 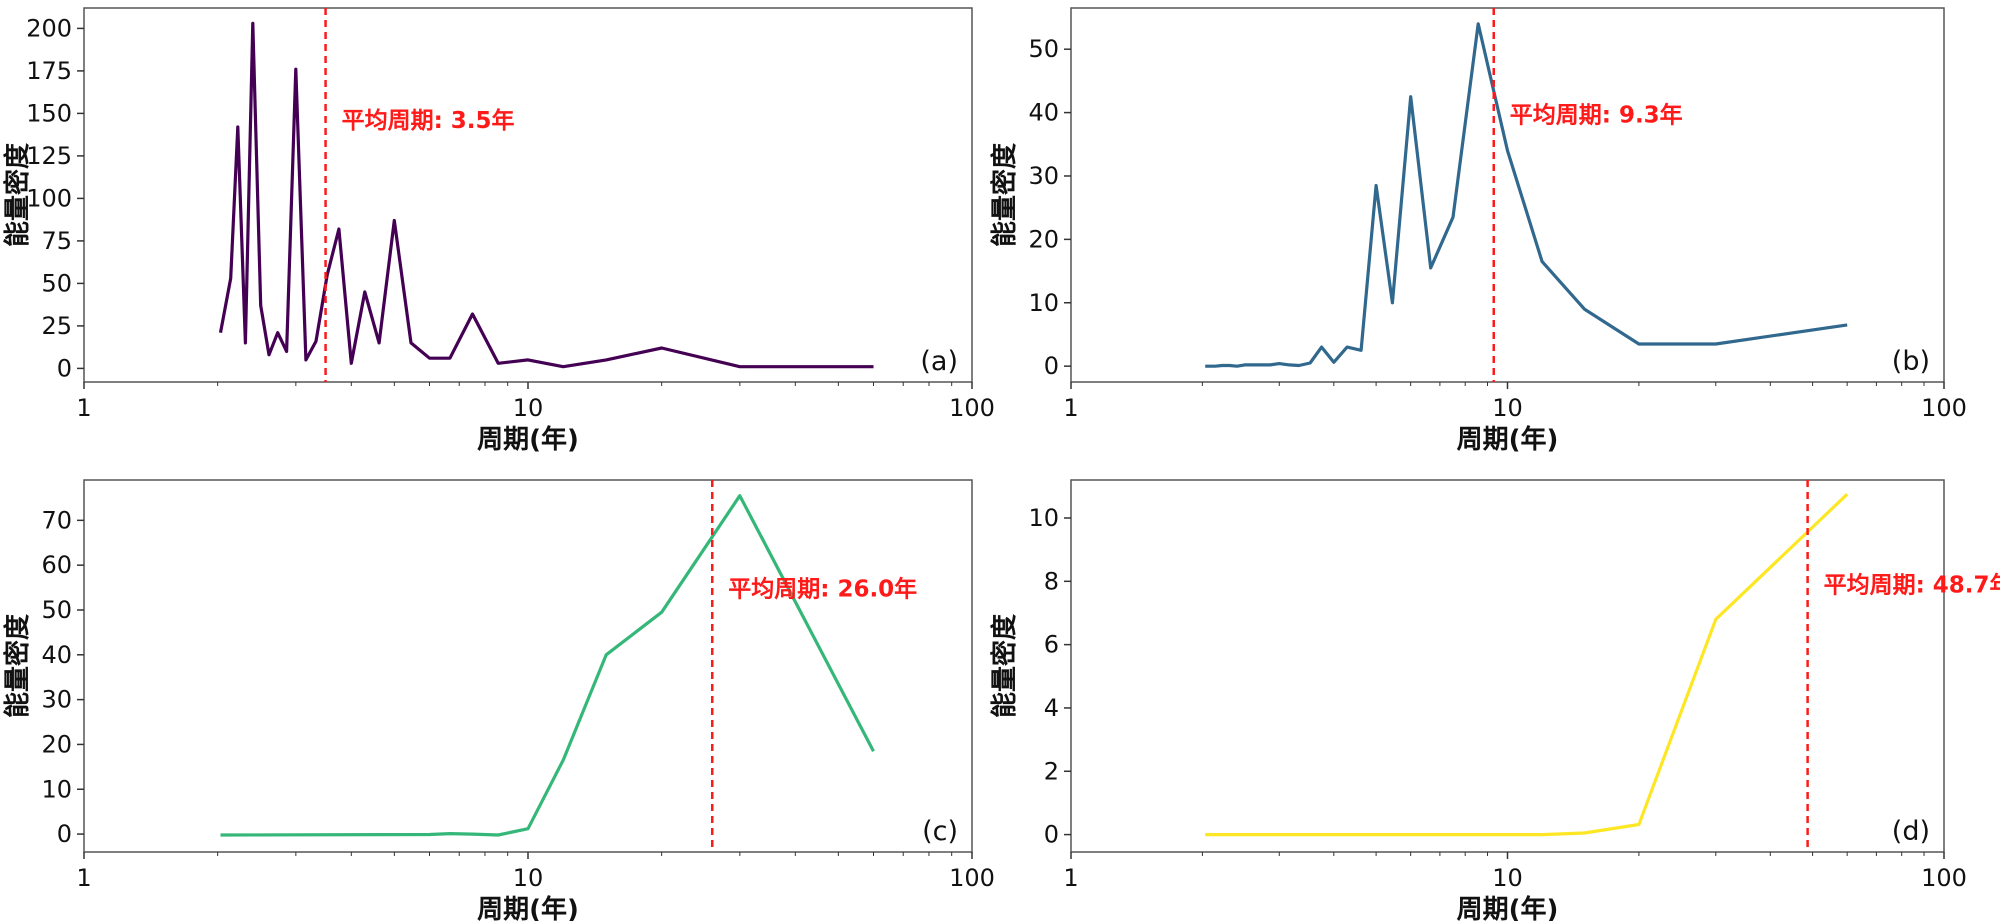 What do you see at coordinates (1911, 361) in the screenshot?
I see `panel-label: (b)` at bounding box center [1911, 361].